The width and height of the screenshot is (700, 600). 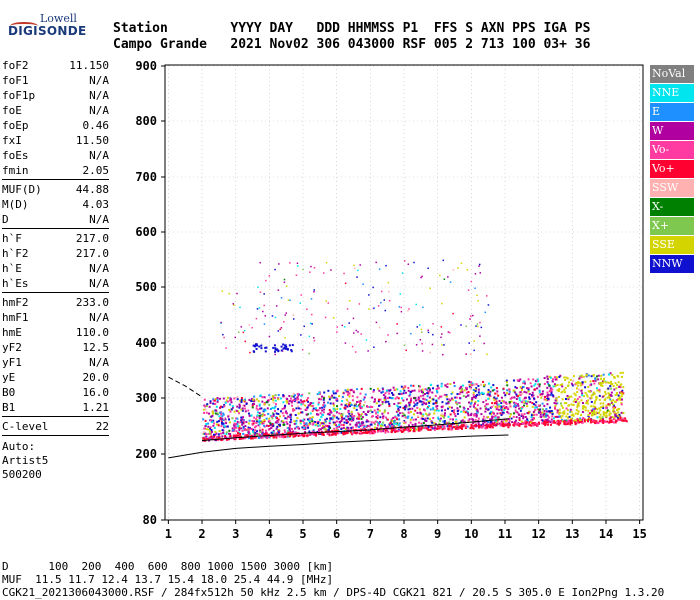 I want to click on param-row: yF1 N/A, so click(x=55, y=362).